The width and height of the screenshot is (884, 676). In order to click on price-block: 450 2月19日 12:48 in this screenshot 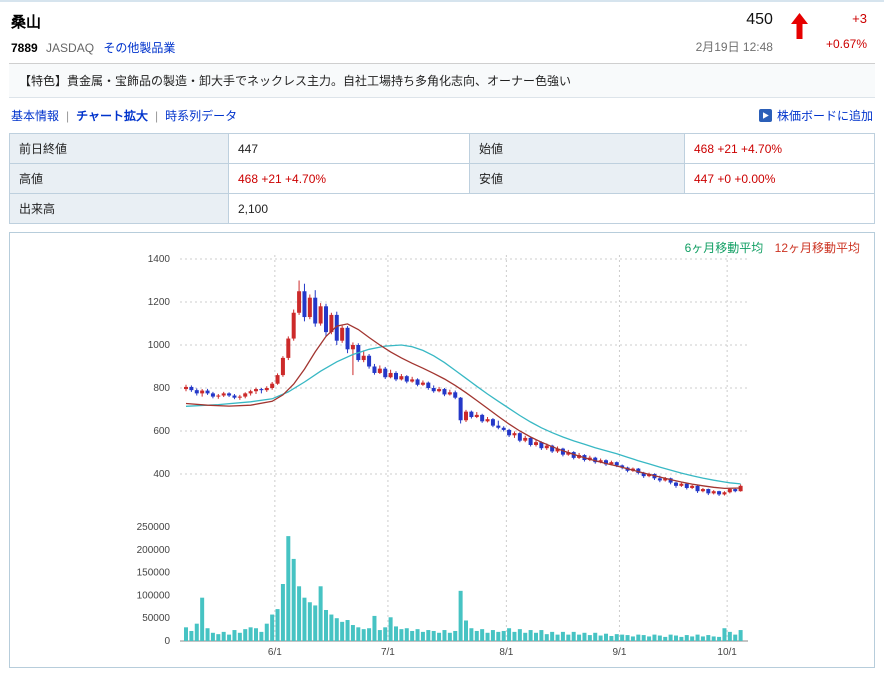, I will do `click(734, 33)`.